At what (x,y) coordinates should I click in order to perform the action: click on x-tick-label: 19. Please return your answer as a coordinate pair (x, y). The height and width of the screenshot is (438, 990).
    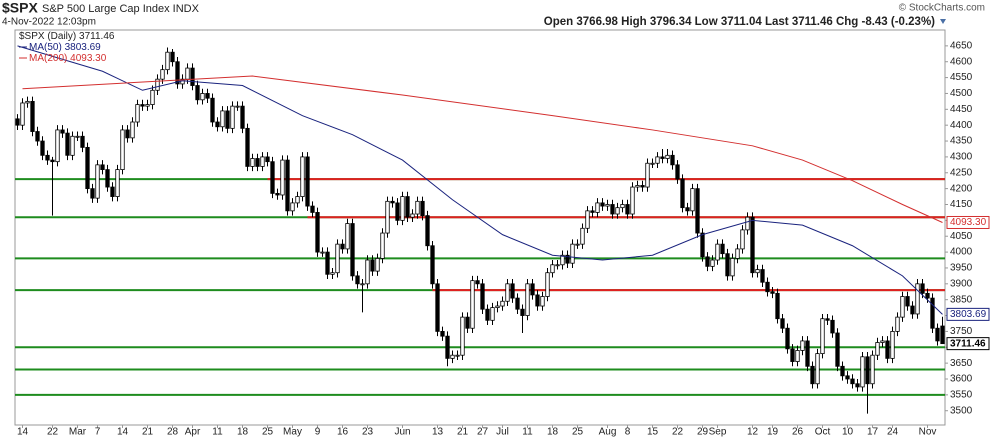
    Looking at the image, I should click on (773, 432).